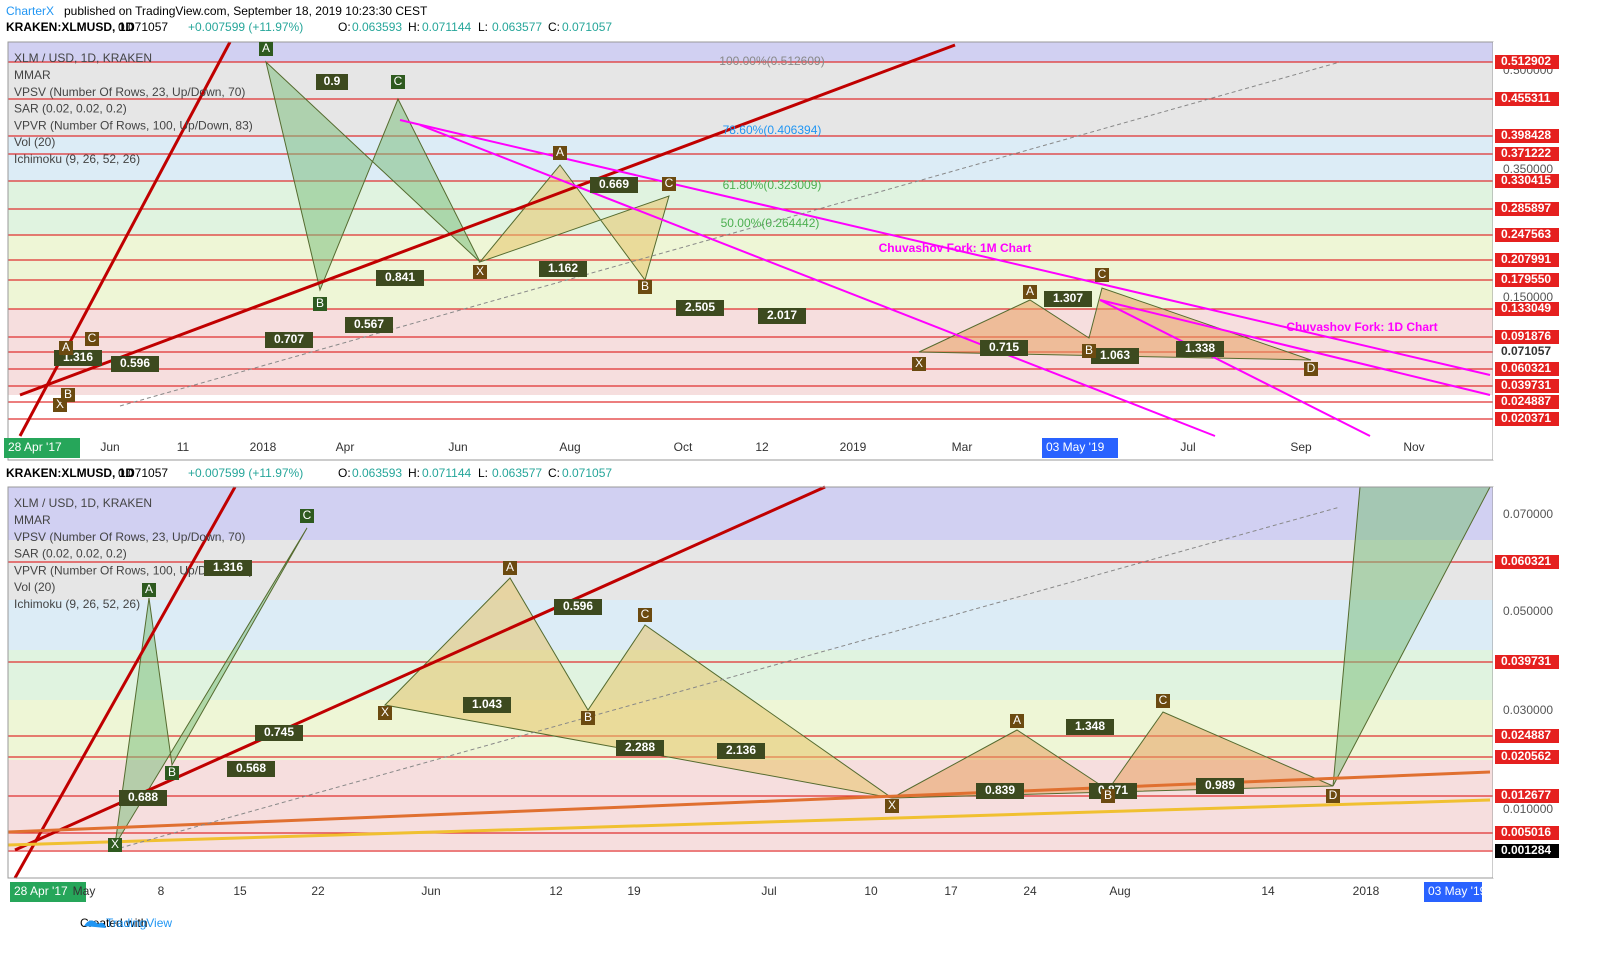 This screenshot has width=1597, height=963. Describe the element at coordinates (770, 223) in the screenshot. I see `fib-label: 50.00%(0.264442)` at that location.